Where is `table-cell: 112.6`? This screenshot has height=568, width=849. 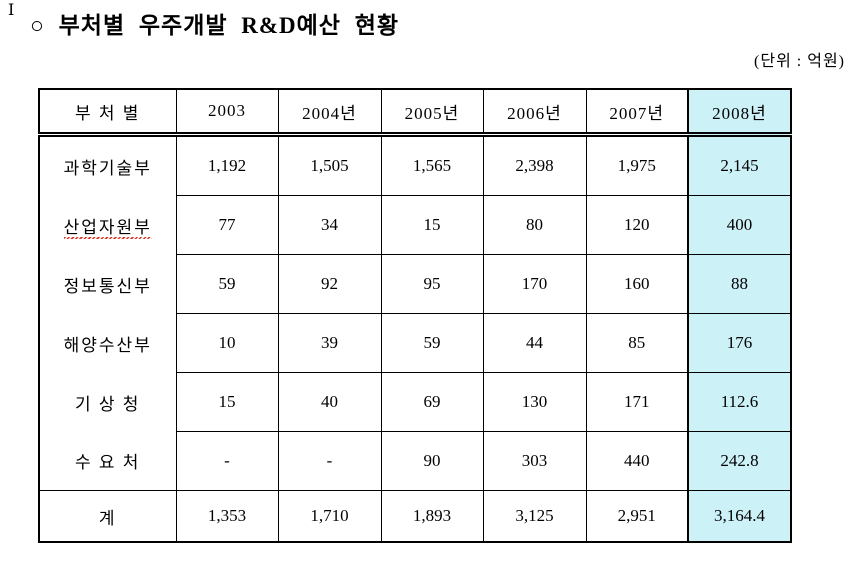
table-cell: 112.6 is located at coordinates (739, 402).